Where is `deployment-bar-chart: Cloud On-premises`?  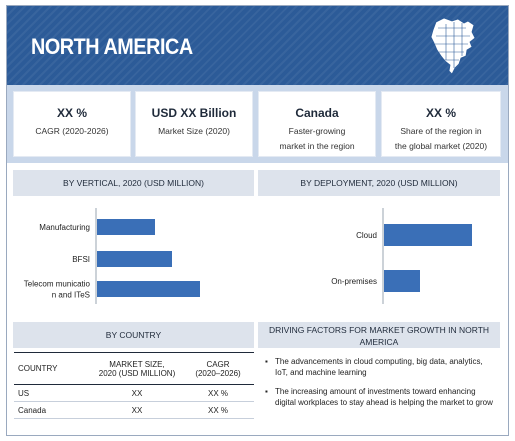
deployment-bar-chart: Cloud On-premises is located at coordinates (401, 256).